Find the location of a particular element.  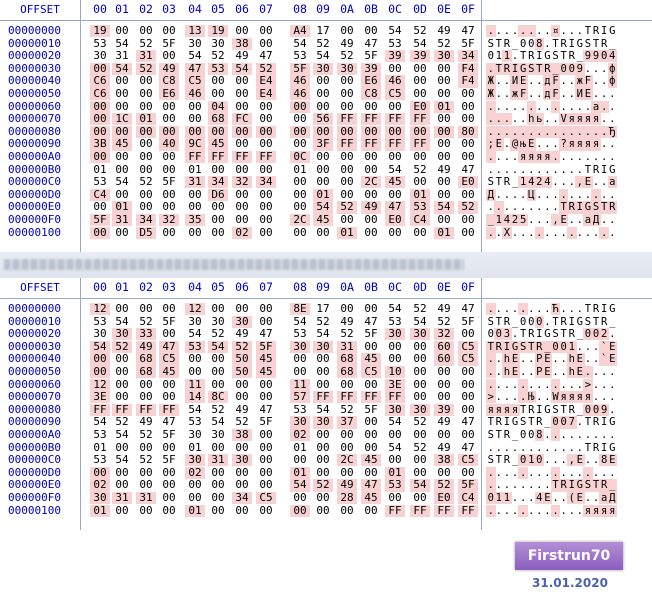

ascii-char: E is located at coordinates (515, 372).